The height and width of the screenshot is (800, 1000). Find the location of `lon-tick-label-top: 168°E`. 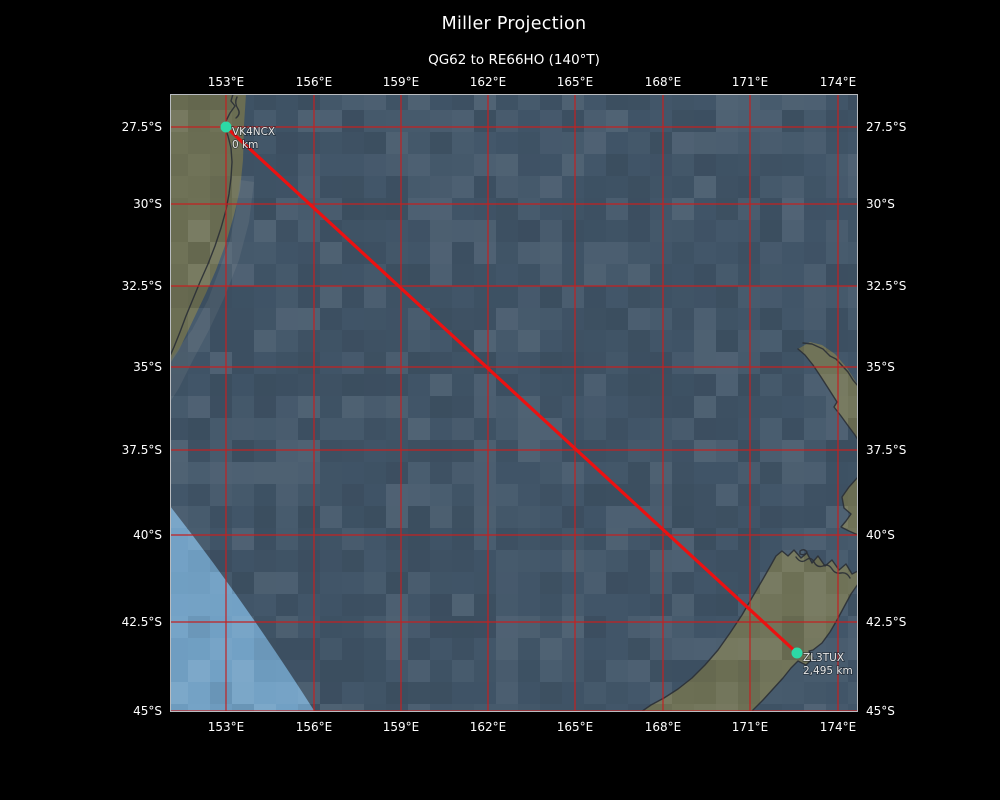

lon-tick-label-top: 168°E is located at coordinates (663, 82).